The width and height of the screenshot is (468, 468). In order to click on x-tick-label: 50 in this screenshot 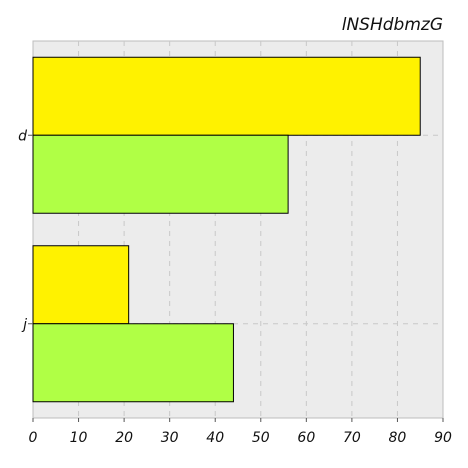, I will do `click(261, 438)`.